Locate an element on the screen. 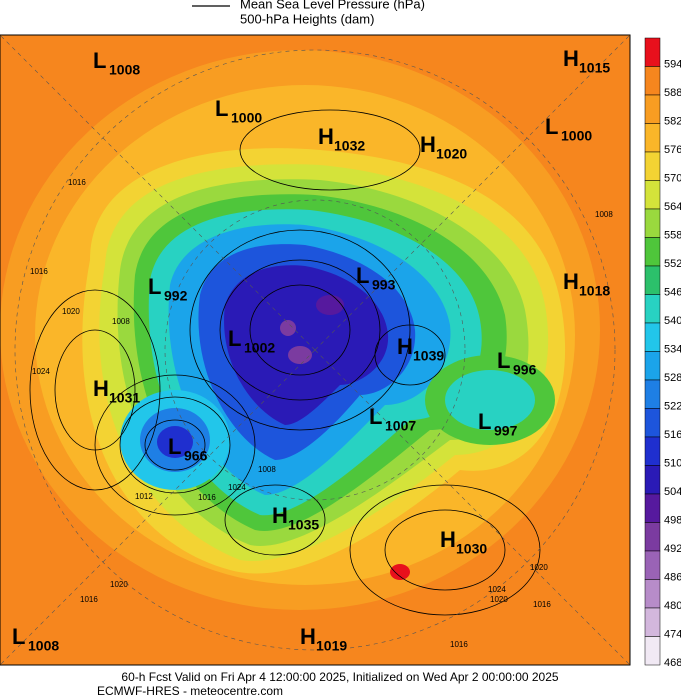  colorbar-label: 546 is located at coordinates (672, 292).